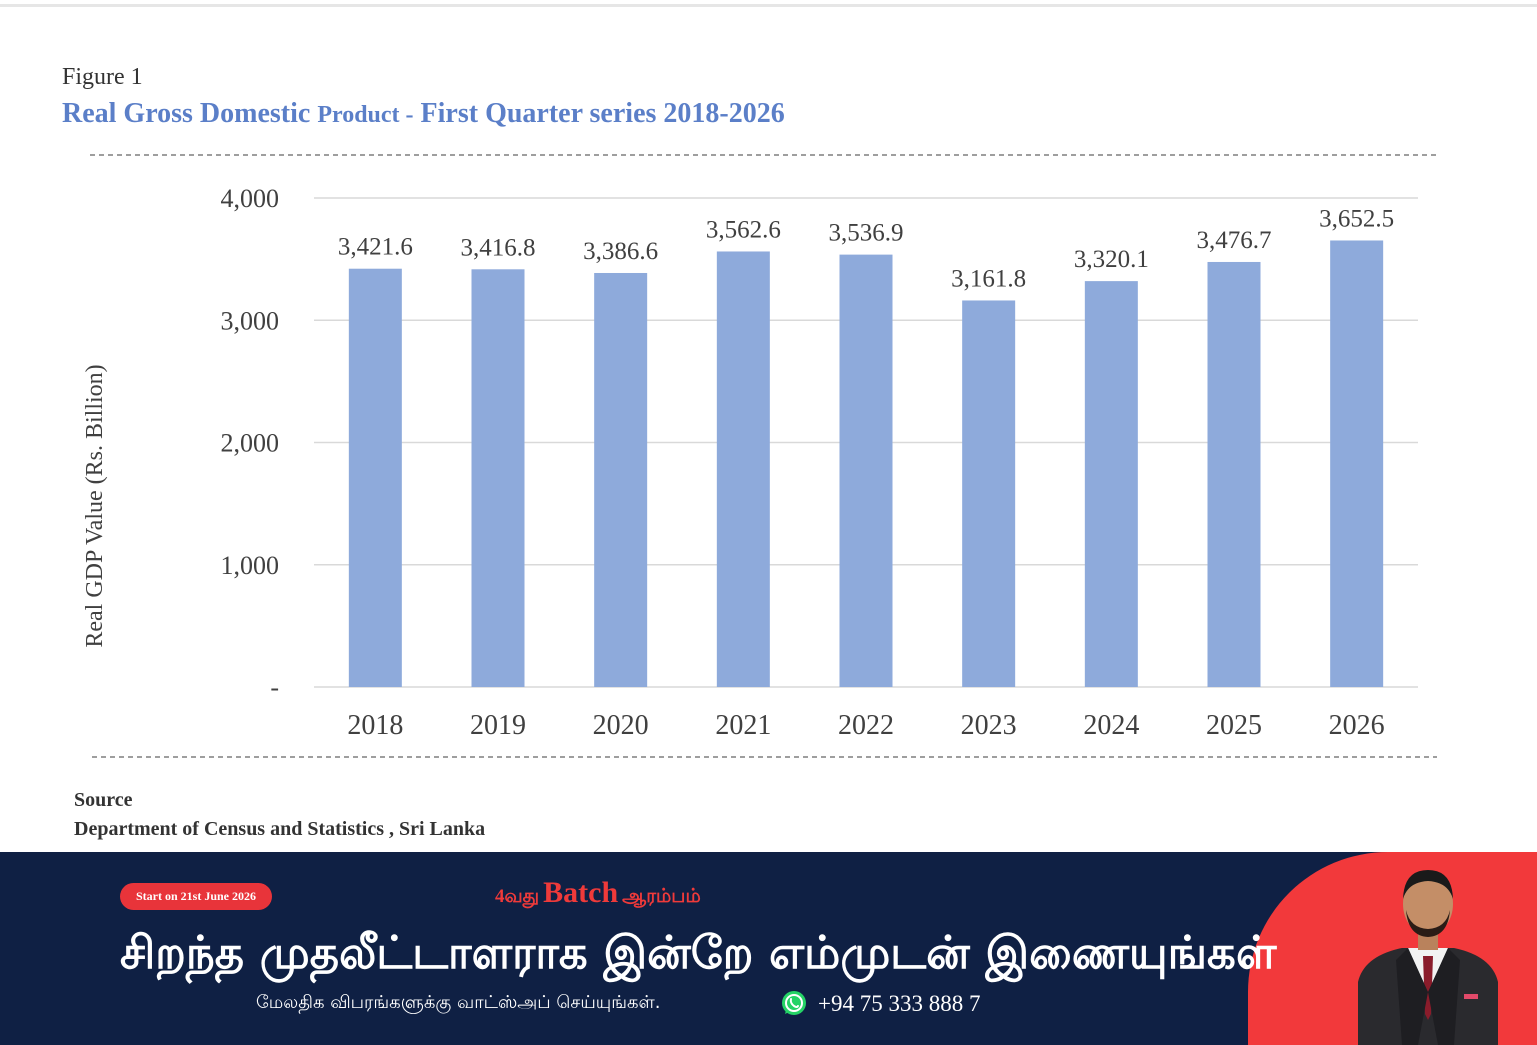 Image resolution: width=1537 pixels, height=1045 pixels. I want to click on y-tick-label: -, so click(274, 687).